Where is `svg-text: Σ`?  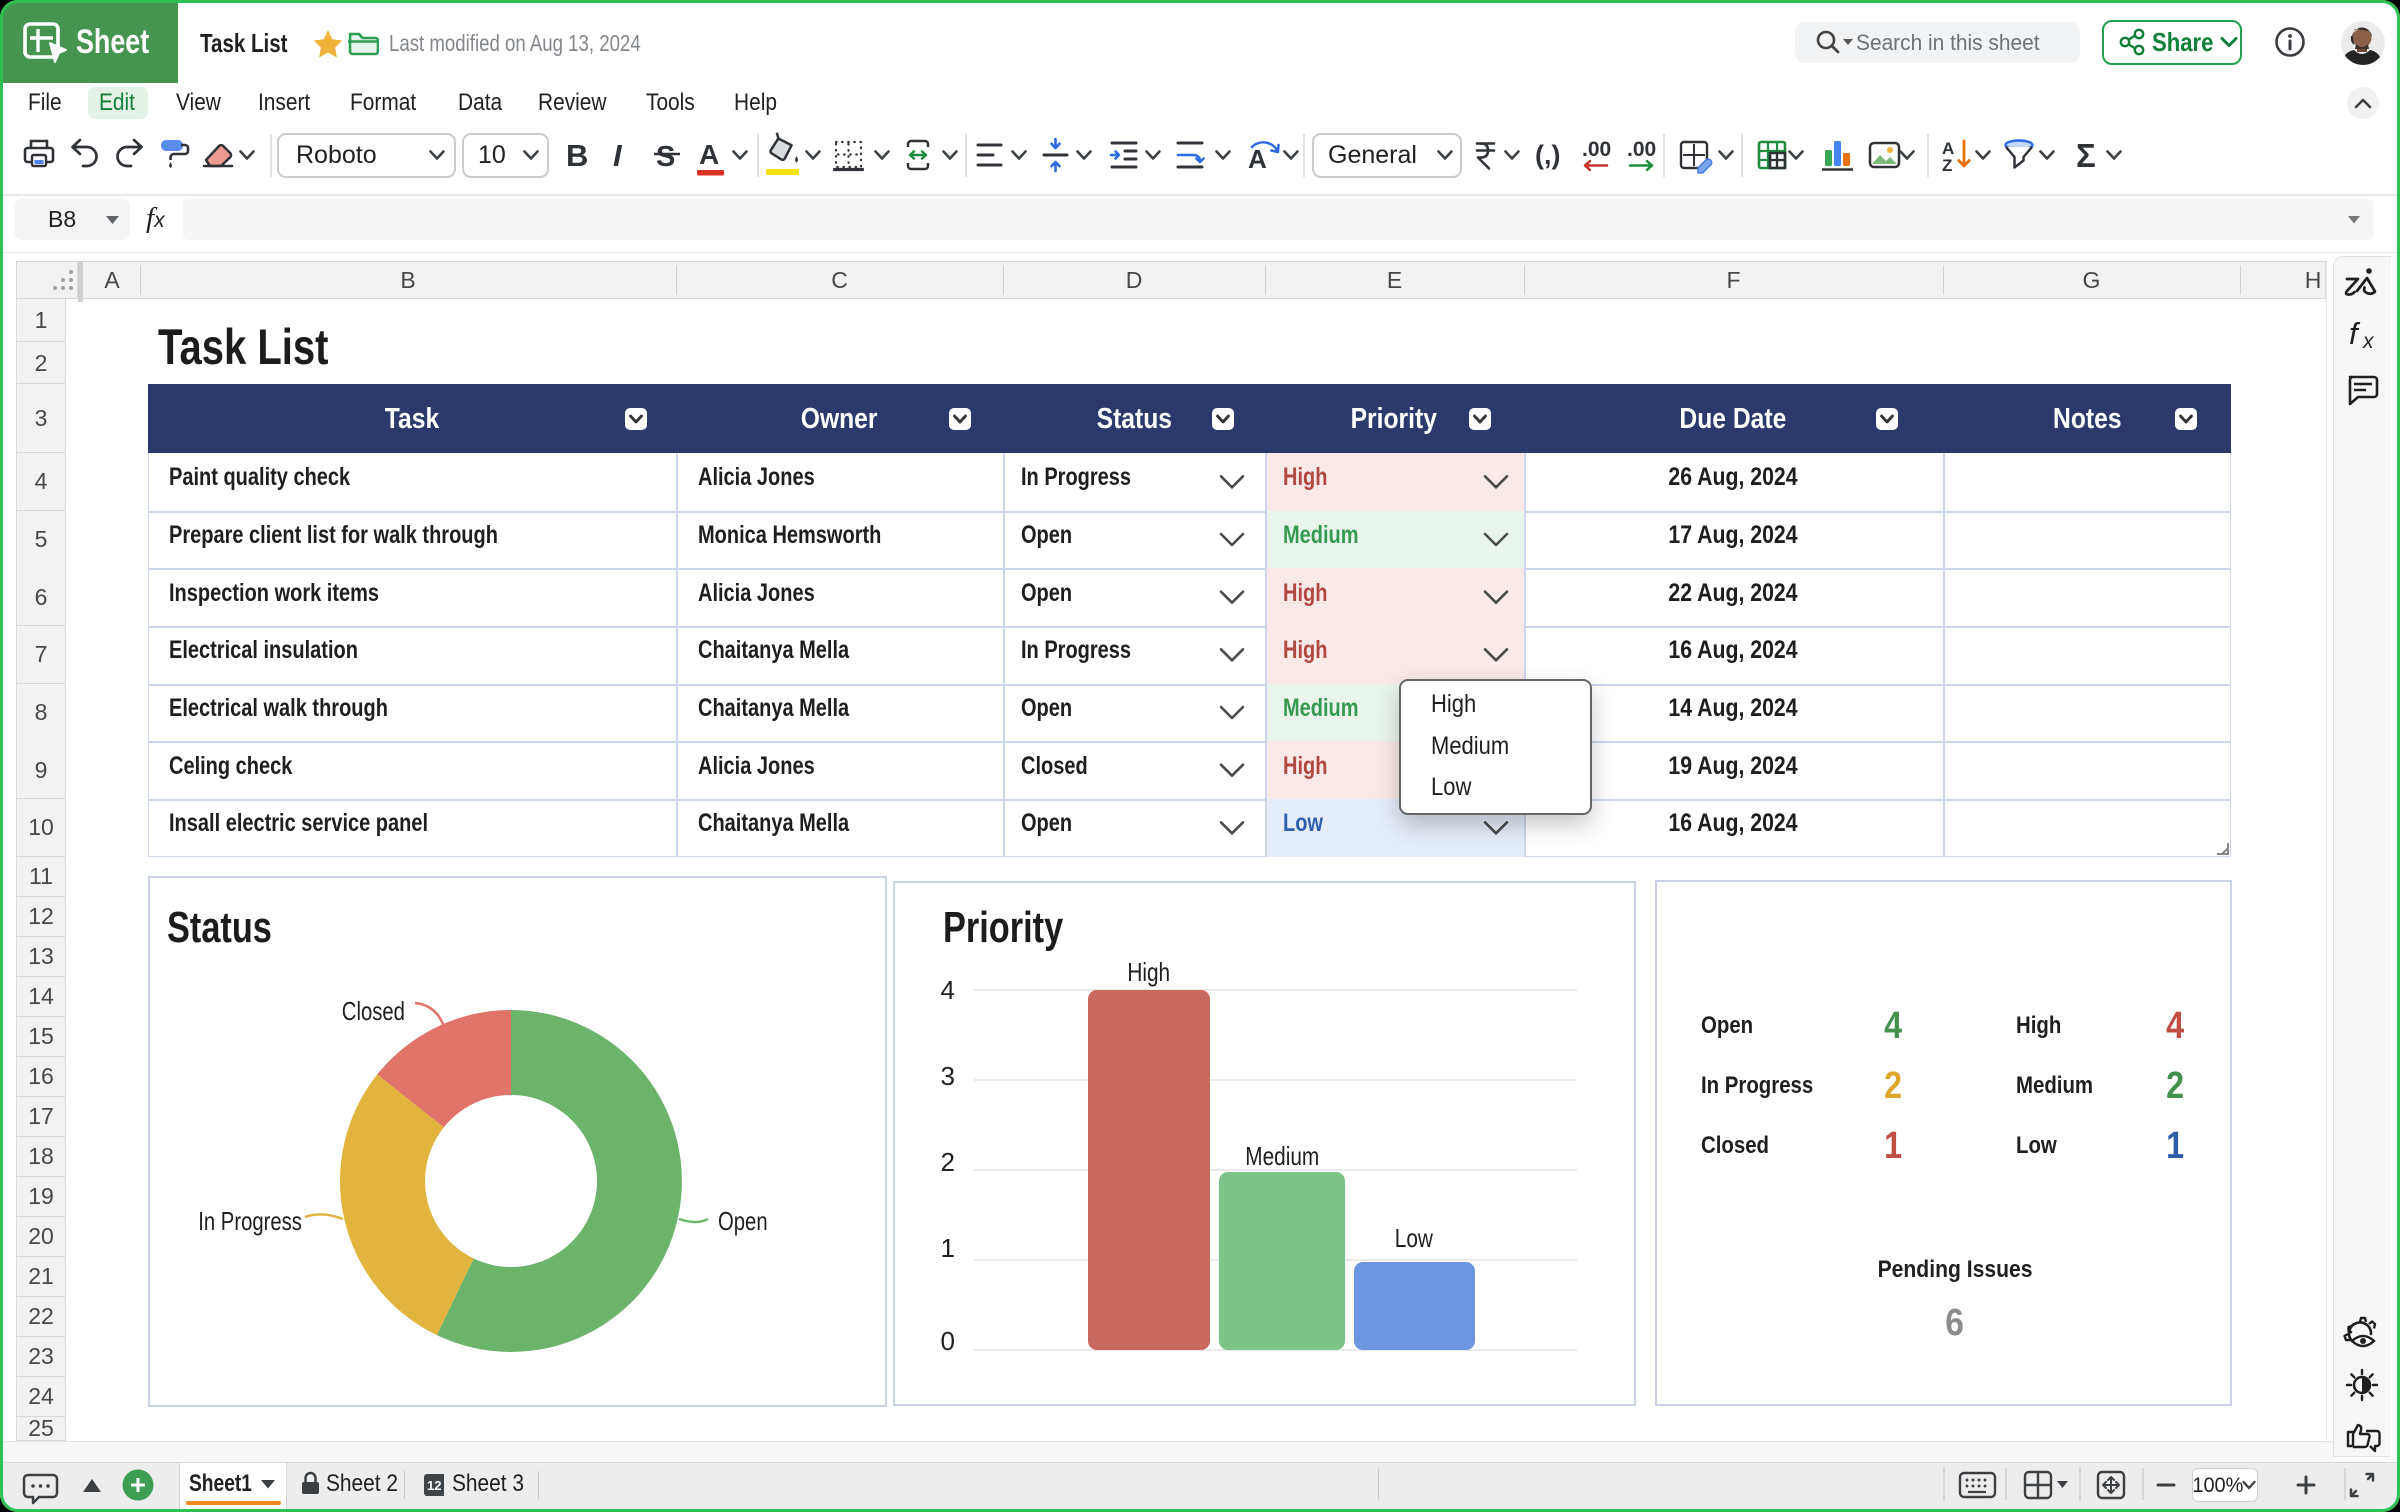 svg-text: Σ is located at coordinates (2086, 155).